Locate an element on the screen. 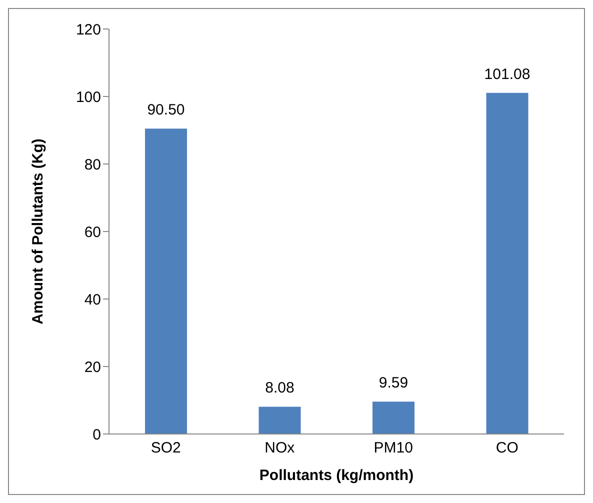 The image size is (593, 503). y-tick-label: 20 is located at coordinates (92, 367).